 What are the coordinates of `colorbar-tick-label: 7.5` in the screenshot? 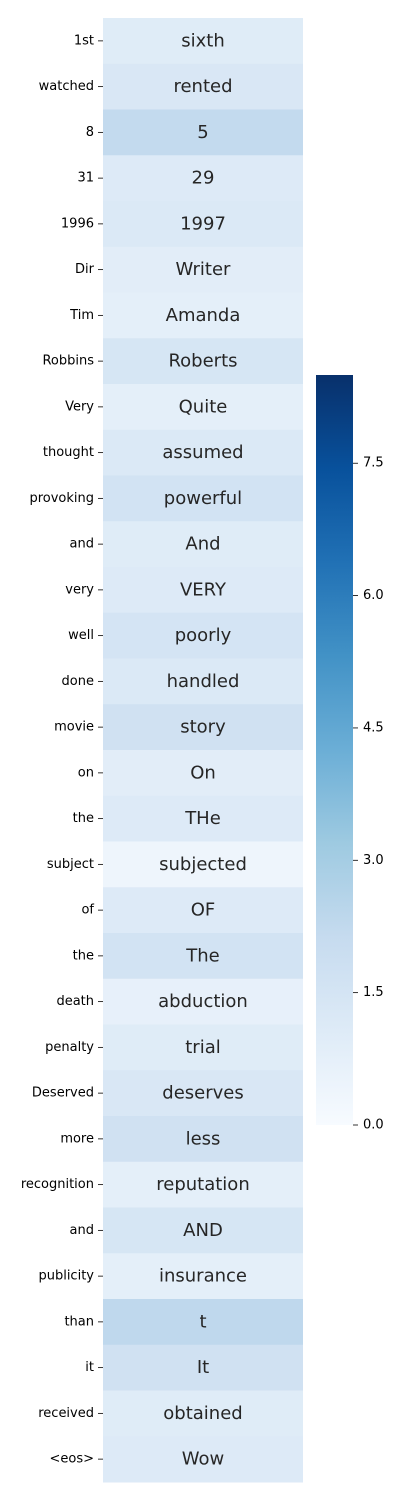 It's located at (373, 463).